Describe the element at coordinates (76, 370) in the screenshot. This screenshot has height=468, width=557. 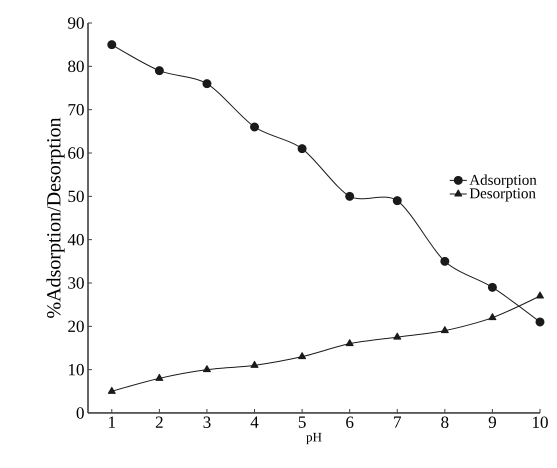
I see `y-tick-label: 10` at that location.